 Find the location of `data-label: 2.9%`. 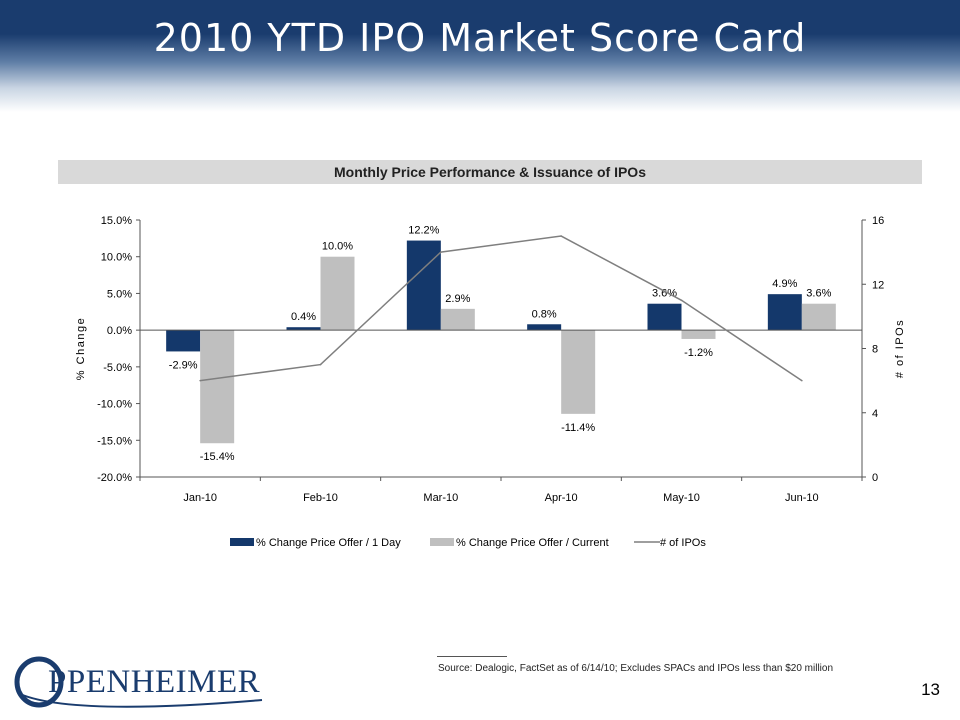

data-label: 2.9% is located at coordinates (457, 299).